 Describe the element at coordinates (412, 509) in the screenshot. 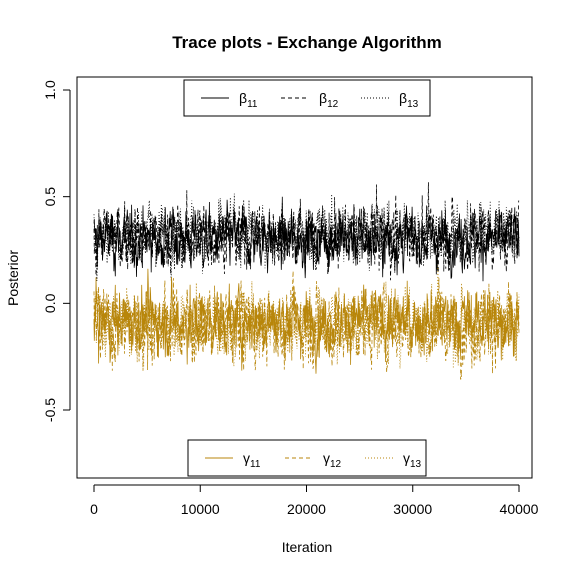

I see `x-tick-label: 30000` at that location.